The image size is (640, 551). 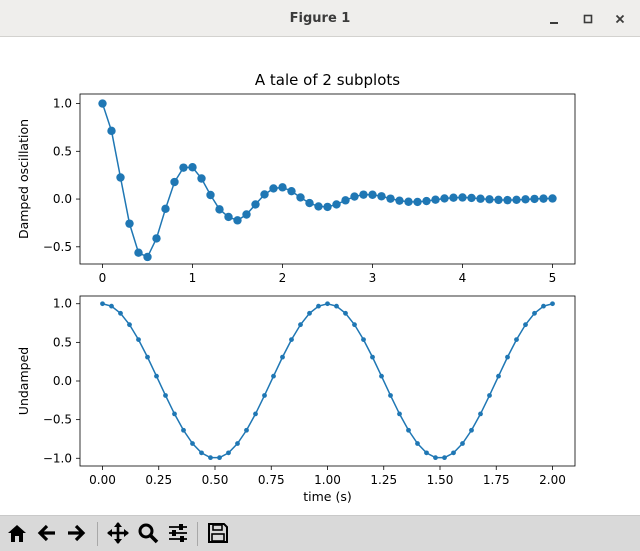 What do you see at coordinates (62, 342) in the screenshot?
I see `bottom-y-tick-label: 0.5` at bounding box center [62, 342].